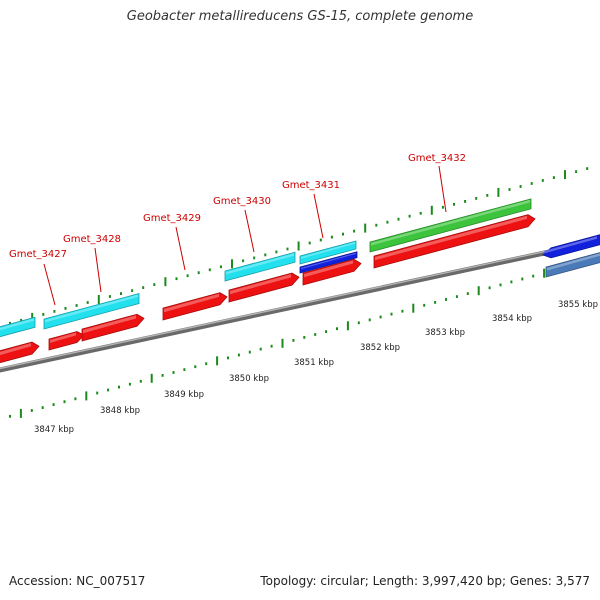 This screenshot has width=600, height=600. I want to click on scale-label: 3850 kbp, so click(249, 379).